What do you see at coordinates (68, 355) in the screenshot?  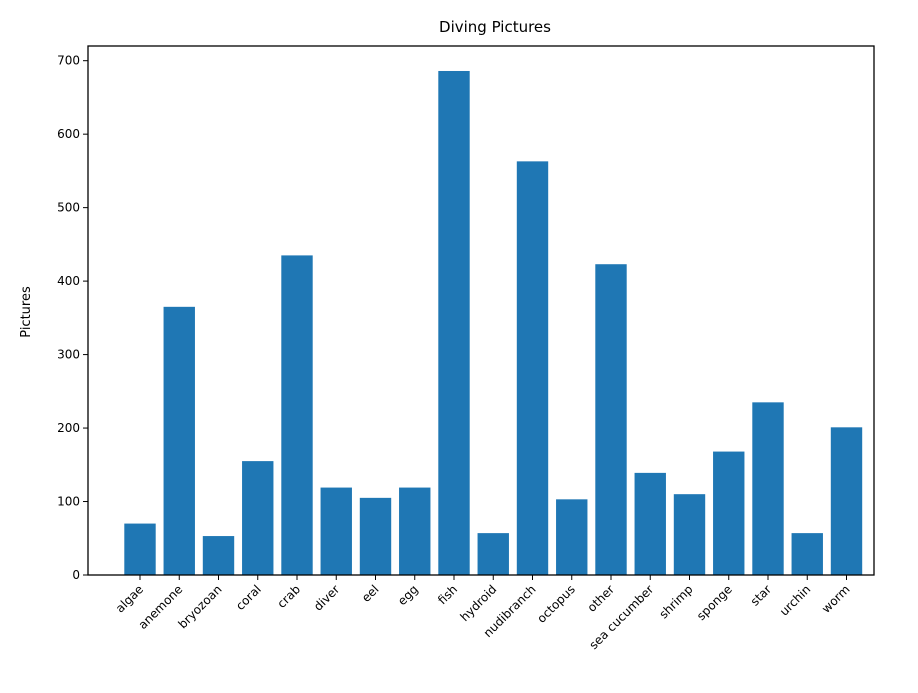 I see `y-tick-label-300: 300` at bounding box center [68, 355].